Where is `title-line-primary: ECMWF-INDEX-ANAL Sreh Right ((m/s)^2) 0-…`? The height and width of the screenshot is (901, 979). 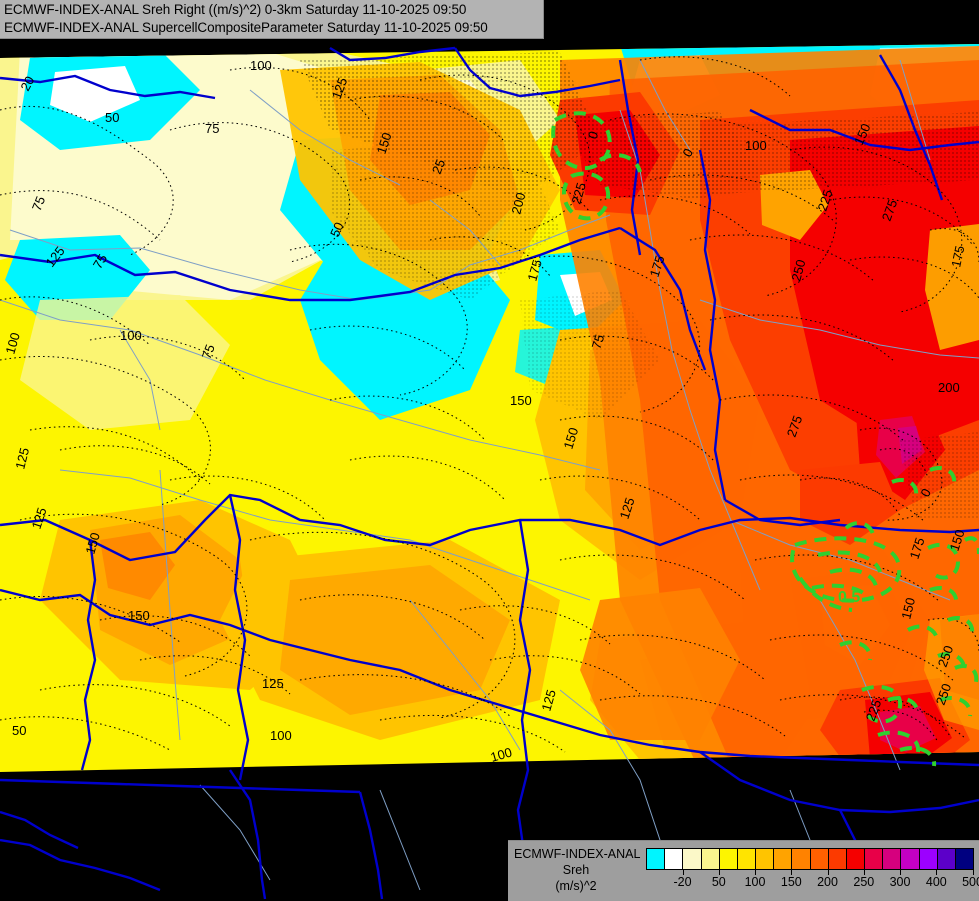 title-line-primary: ECMWF-INDEX-ANAL Sreh Right ((m/s)^2) 0-… is located at coordinates (235, 9).